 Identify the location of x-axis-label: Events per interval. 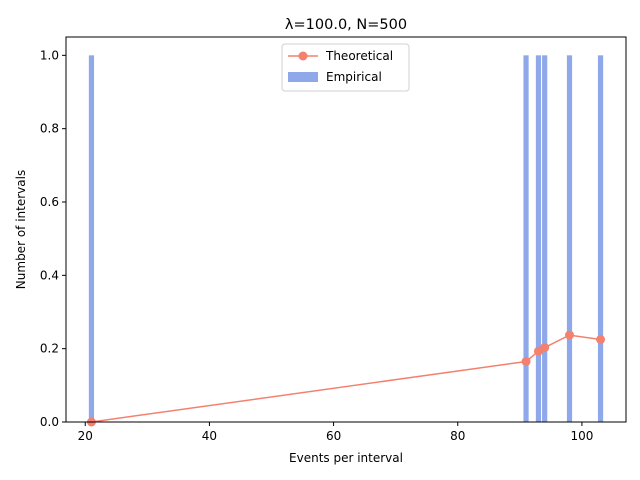
(346, 458).